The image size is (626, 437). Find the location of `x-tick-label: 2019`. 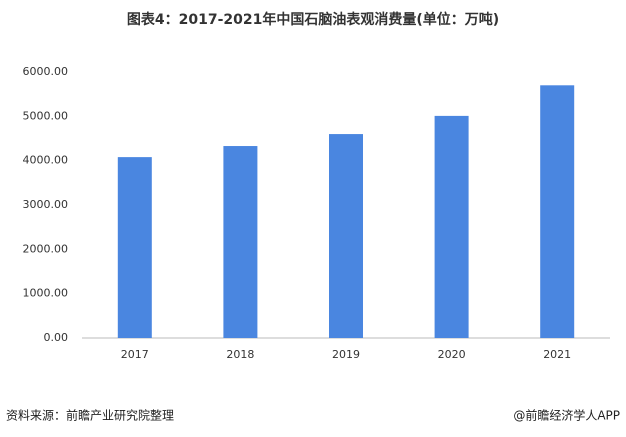

x-tick-label: 2019 is located at coordinates (346, 354).